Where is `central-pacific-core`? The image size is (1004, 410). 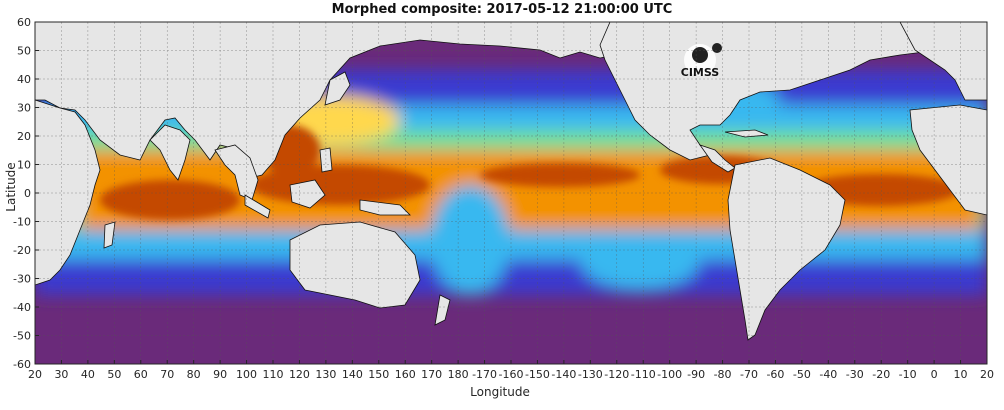
central-pacific-core is located at coordinates (560, 175).